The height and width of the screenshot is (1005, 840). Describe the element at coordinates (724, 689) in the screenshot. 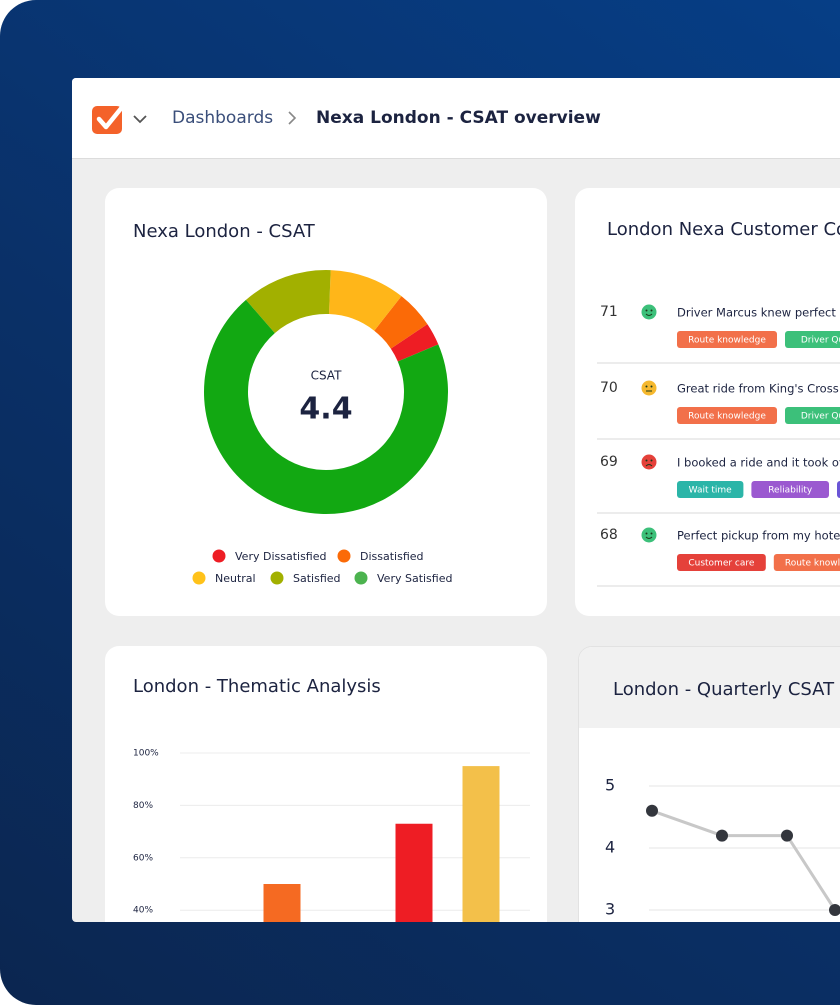

I see `card-title: London - Quarterly CSAT` at that location.